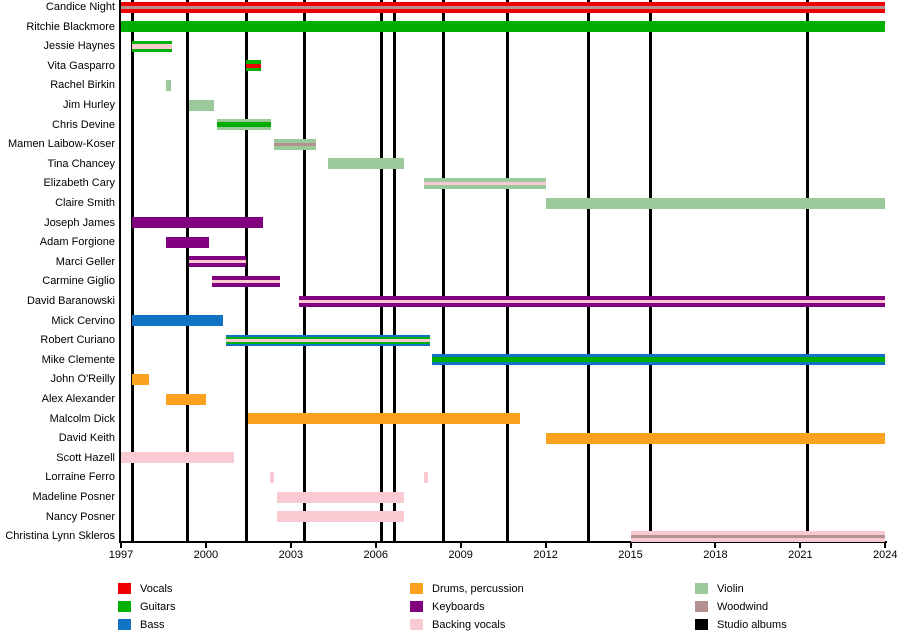 The height and width of the screenshot is (631, 900). What do you see at coordinates (206, 555) in the screenshot?
I see `x-axis-tick-label: 2000` at bounding box center [206, 555].